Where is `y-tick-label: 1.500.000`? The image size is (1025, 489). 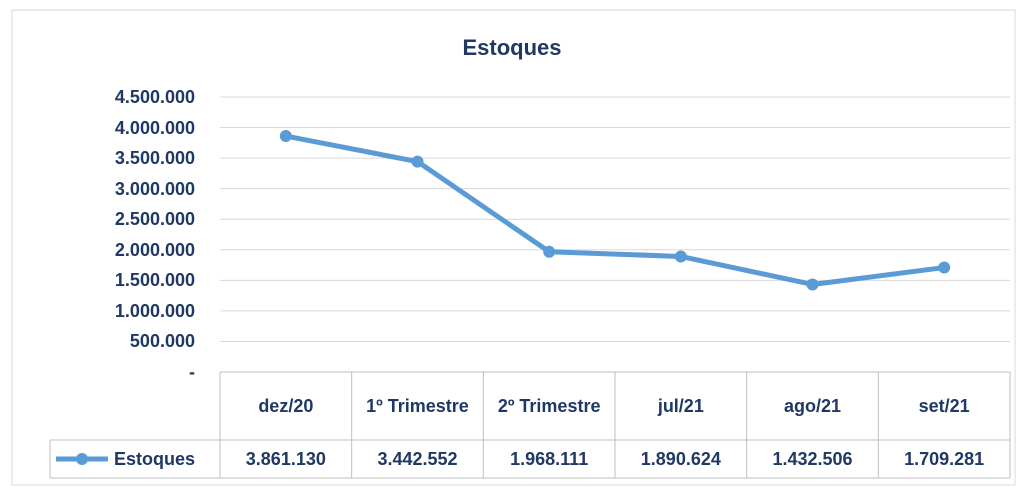
y-tick-label: 1.500.000 is located at coordinates (154, 280).